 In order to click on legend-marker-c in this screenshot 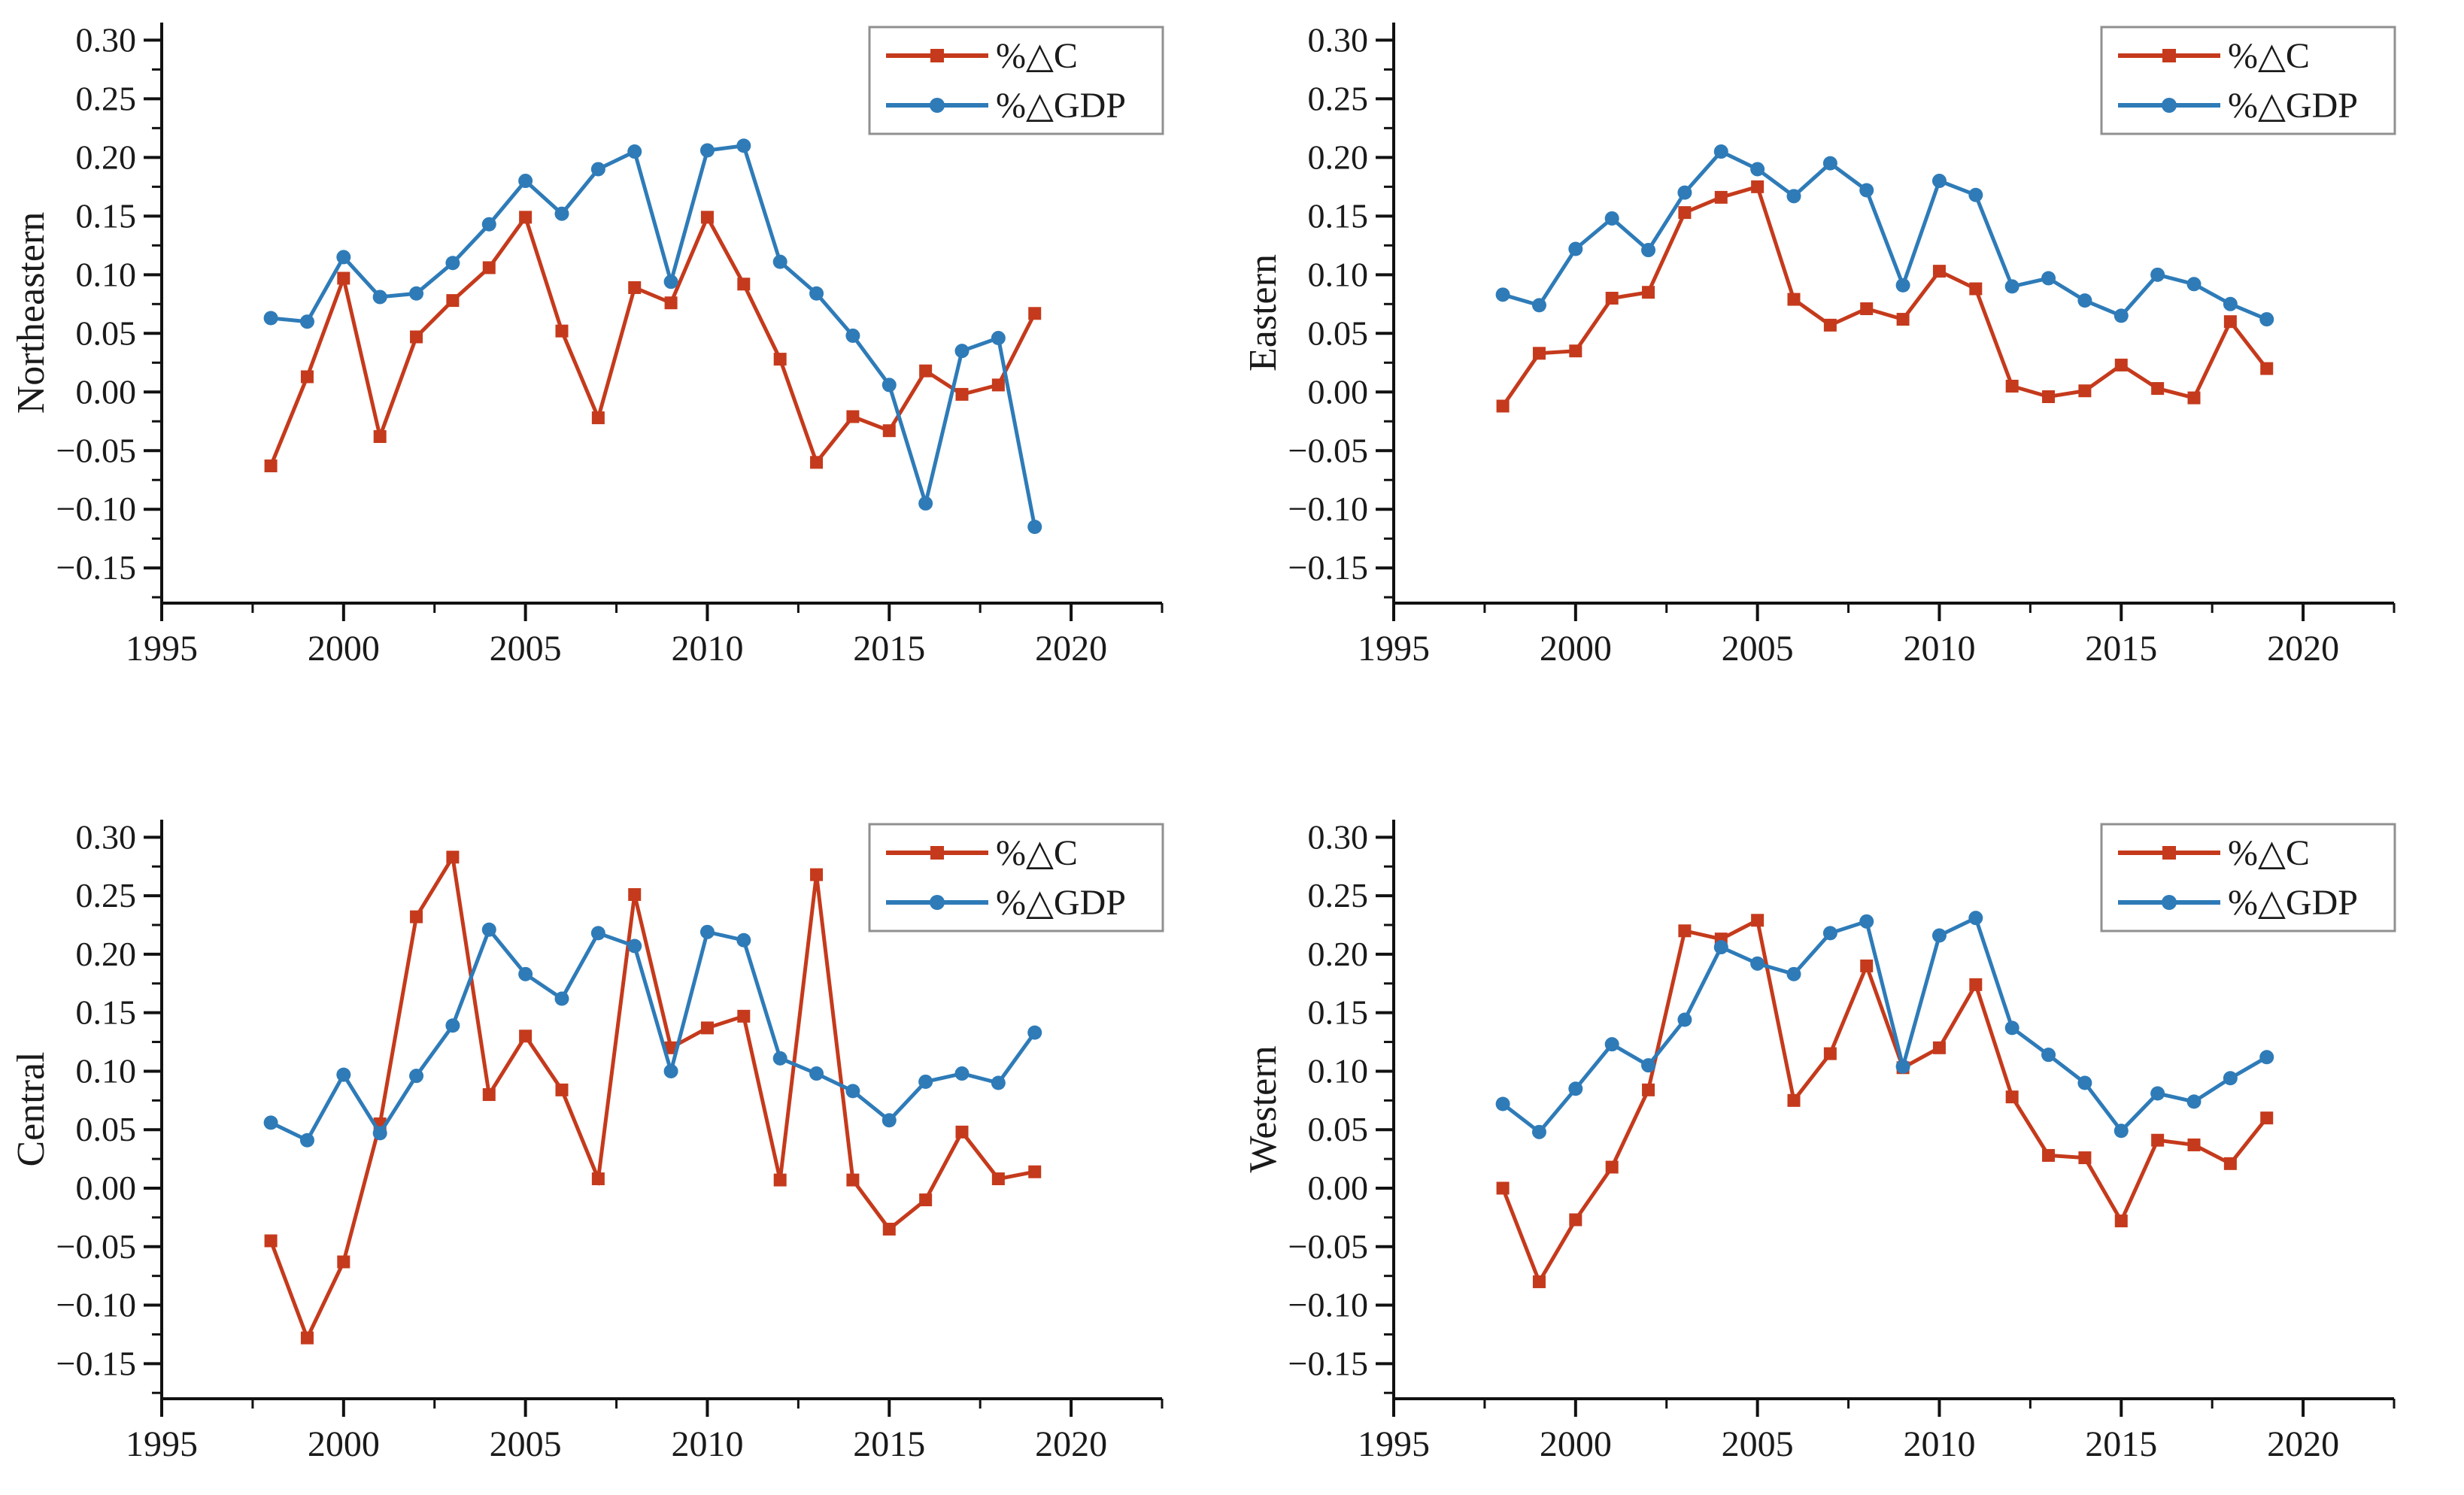, I will do `click(937, 853)`.